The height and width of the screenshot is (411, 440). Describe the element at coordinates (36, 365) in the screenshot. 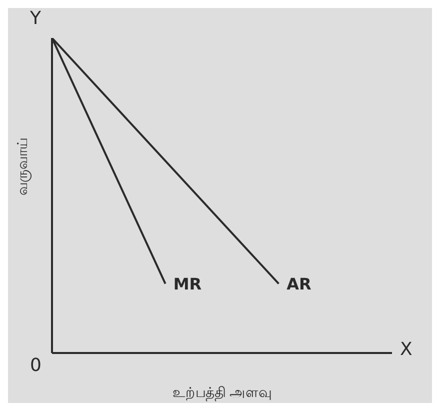

I see `text: 0` at that location.